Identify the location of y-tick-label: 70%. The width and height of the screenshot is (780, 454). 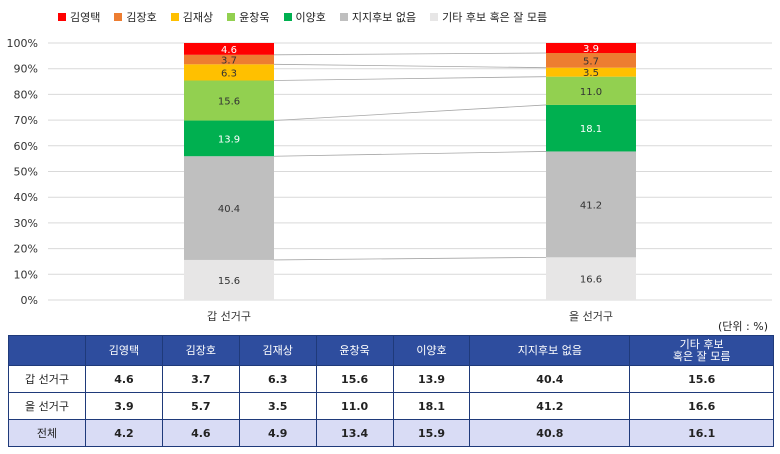
(26, 120).